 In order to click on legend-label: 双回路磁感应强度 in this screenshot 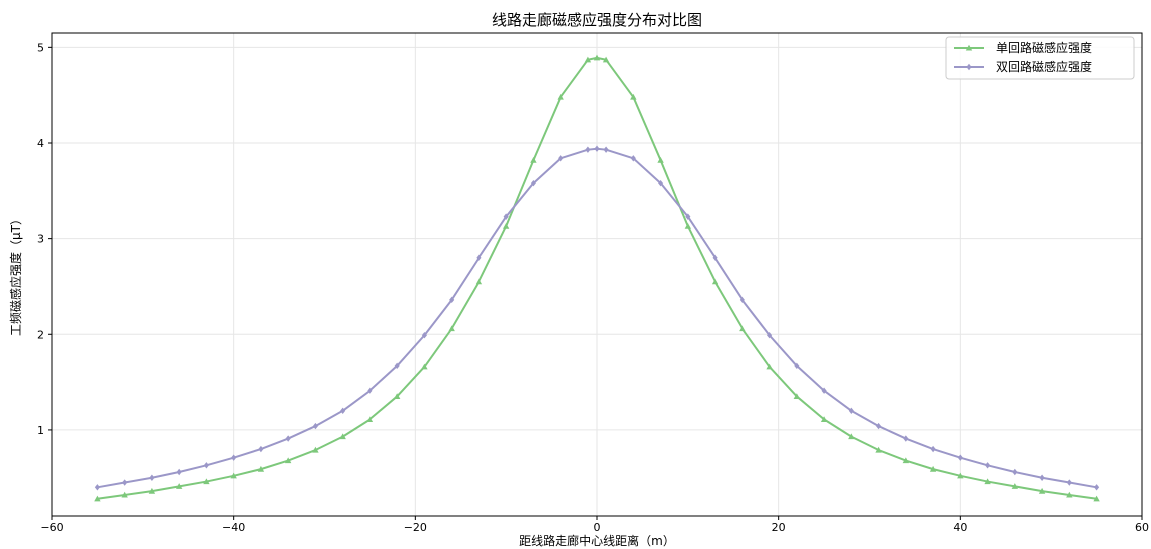, I will do `click(1044, 66)`.